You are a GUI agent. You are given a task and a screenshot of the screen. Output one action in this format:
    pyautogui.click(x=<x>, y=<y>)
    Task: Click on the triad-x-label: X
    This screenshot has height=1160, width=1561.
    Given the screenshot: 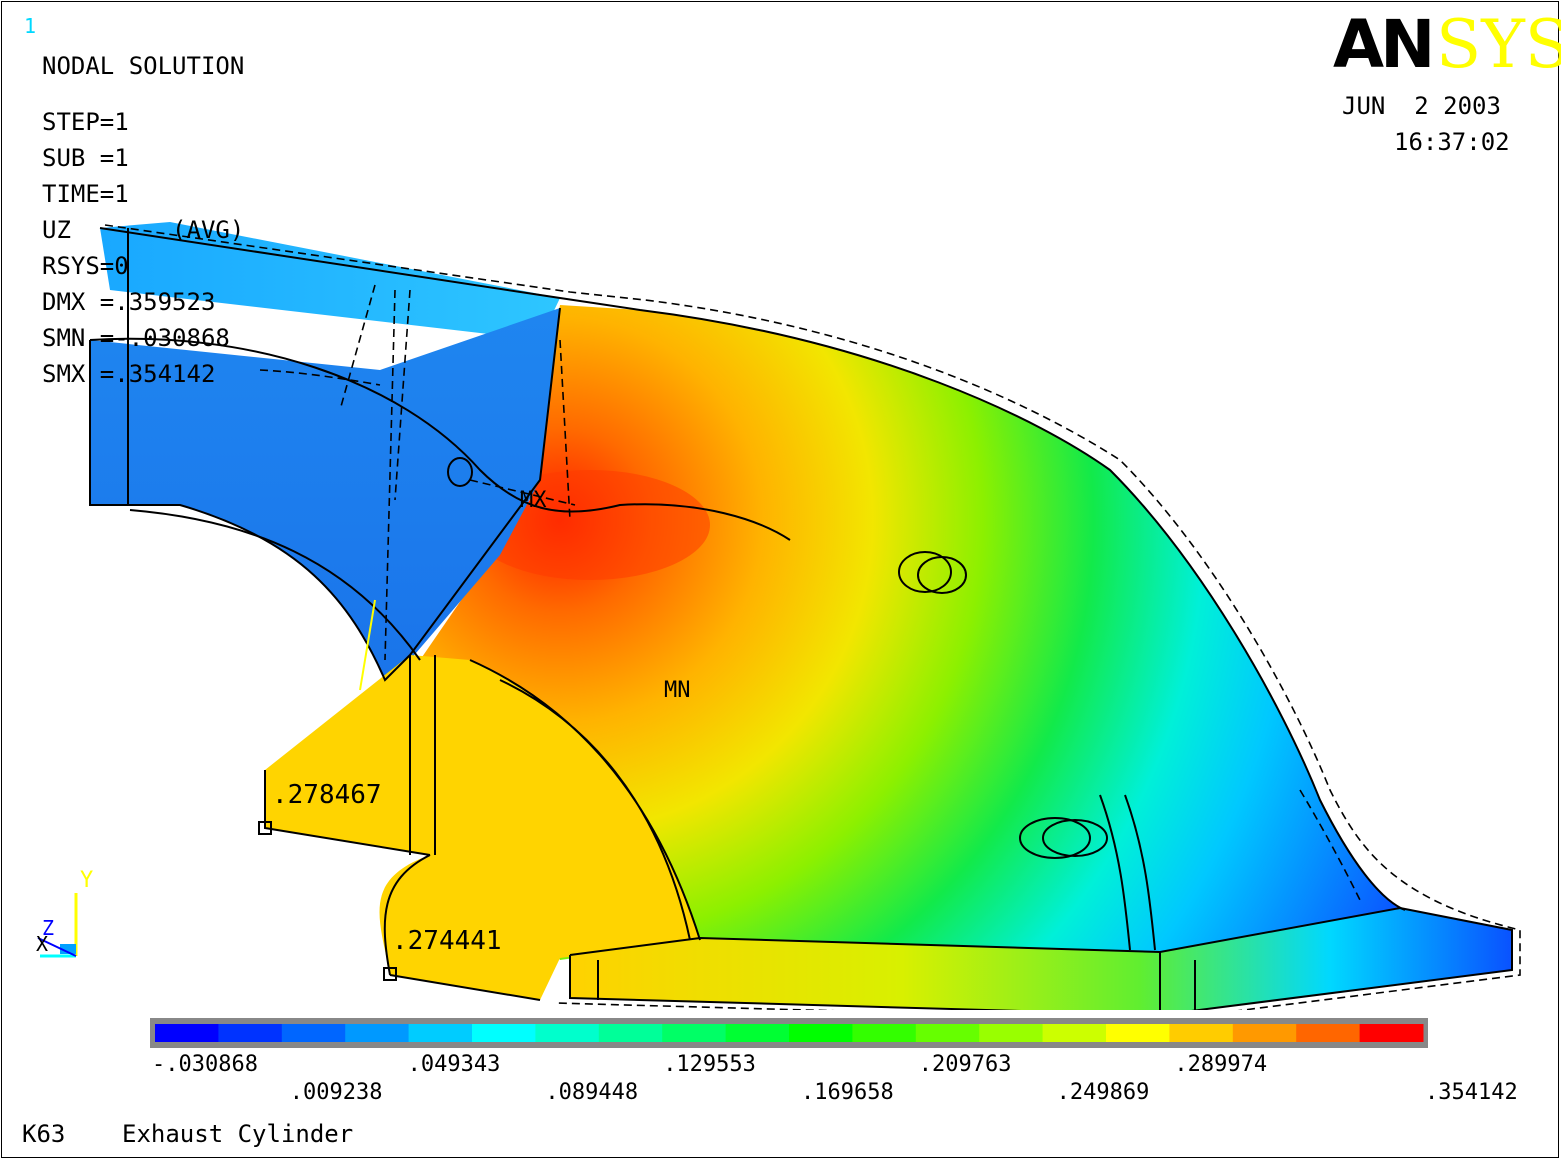 What is the action you would take?
    pyautogui.click(x=42, y=944)
    